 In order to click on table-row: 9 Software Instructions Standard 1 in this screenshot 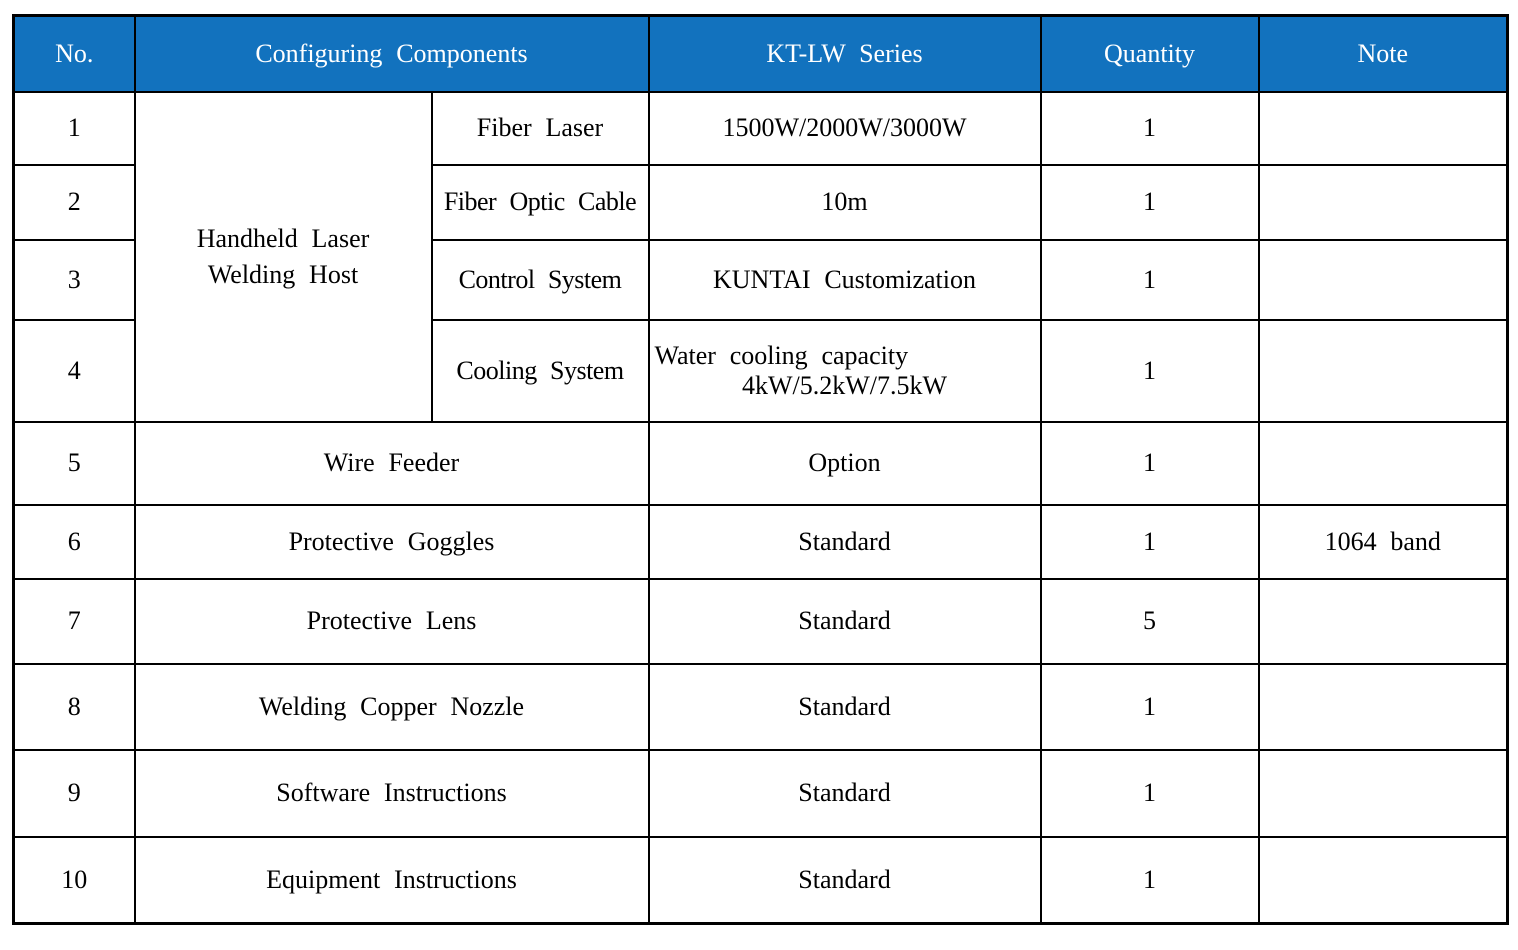, I will do `click(760, 793)`.